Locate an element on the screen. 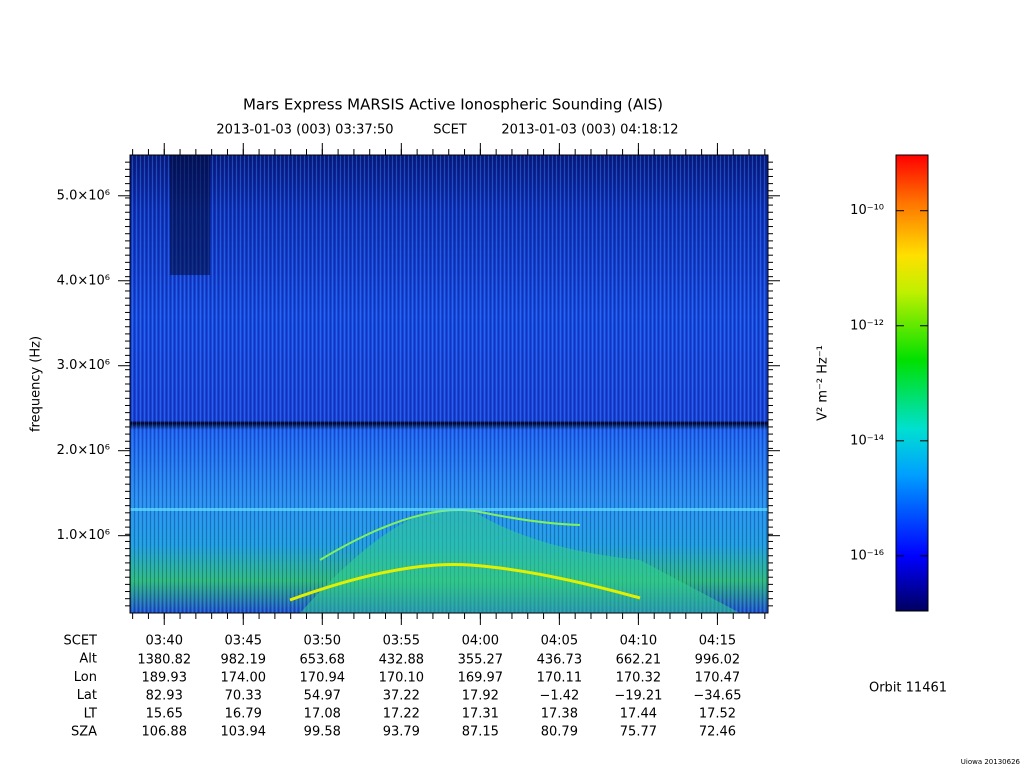  ephemeris-label: Lat is located at coordinates (87, 695).